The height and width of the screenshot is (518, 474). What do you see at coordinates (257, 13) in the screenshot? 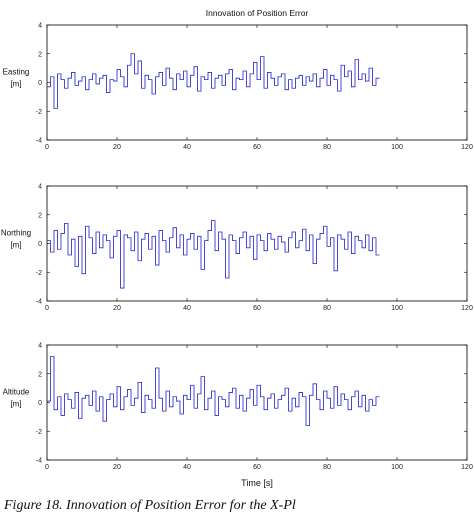
I see `chart-title: Innovation of Position Error` at bounding box center [257, 13].